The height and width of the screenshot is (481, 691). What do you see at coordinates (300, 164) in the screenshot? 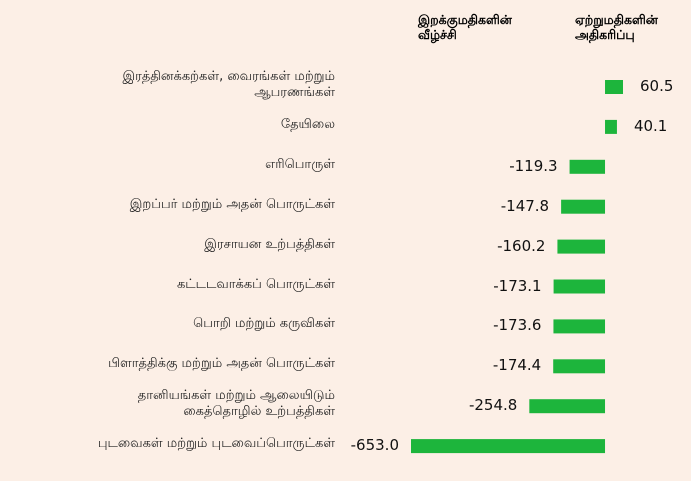
I see `category-label: எரிபொருள்` at bounding box center [300, 164].